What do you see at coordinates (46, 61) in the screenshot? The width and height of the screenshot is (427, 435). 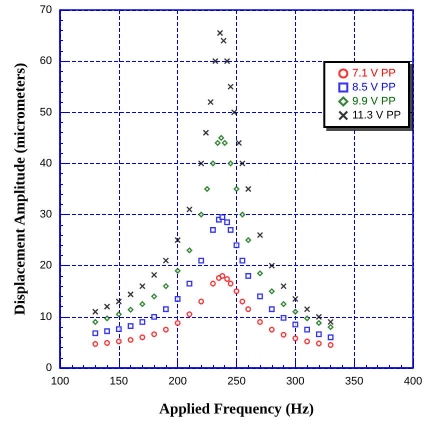 I see `y-tick-label: 60` at bounding box center [46, 61].